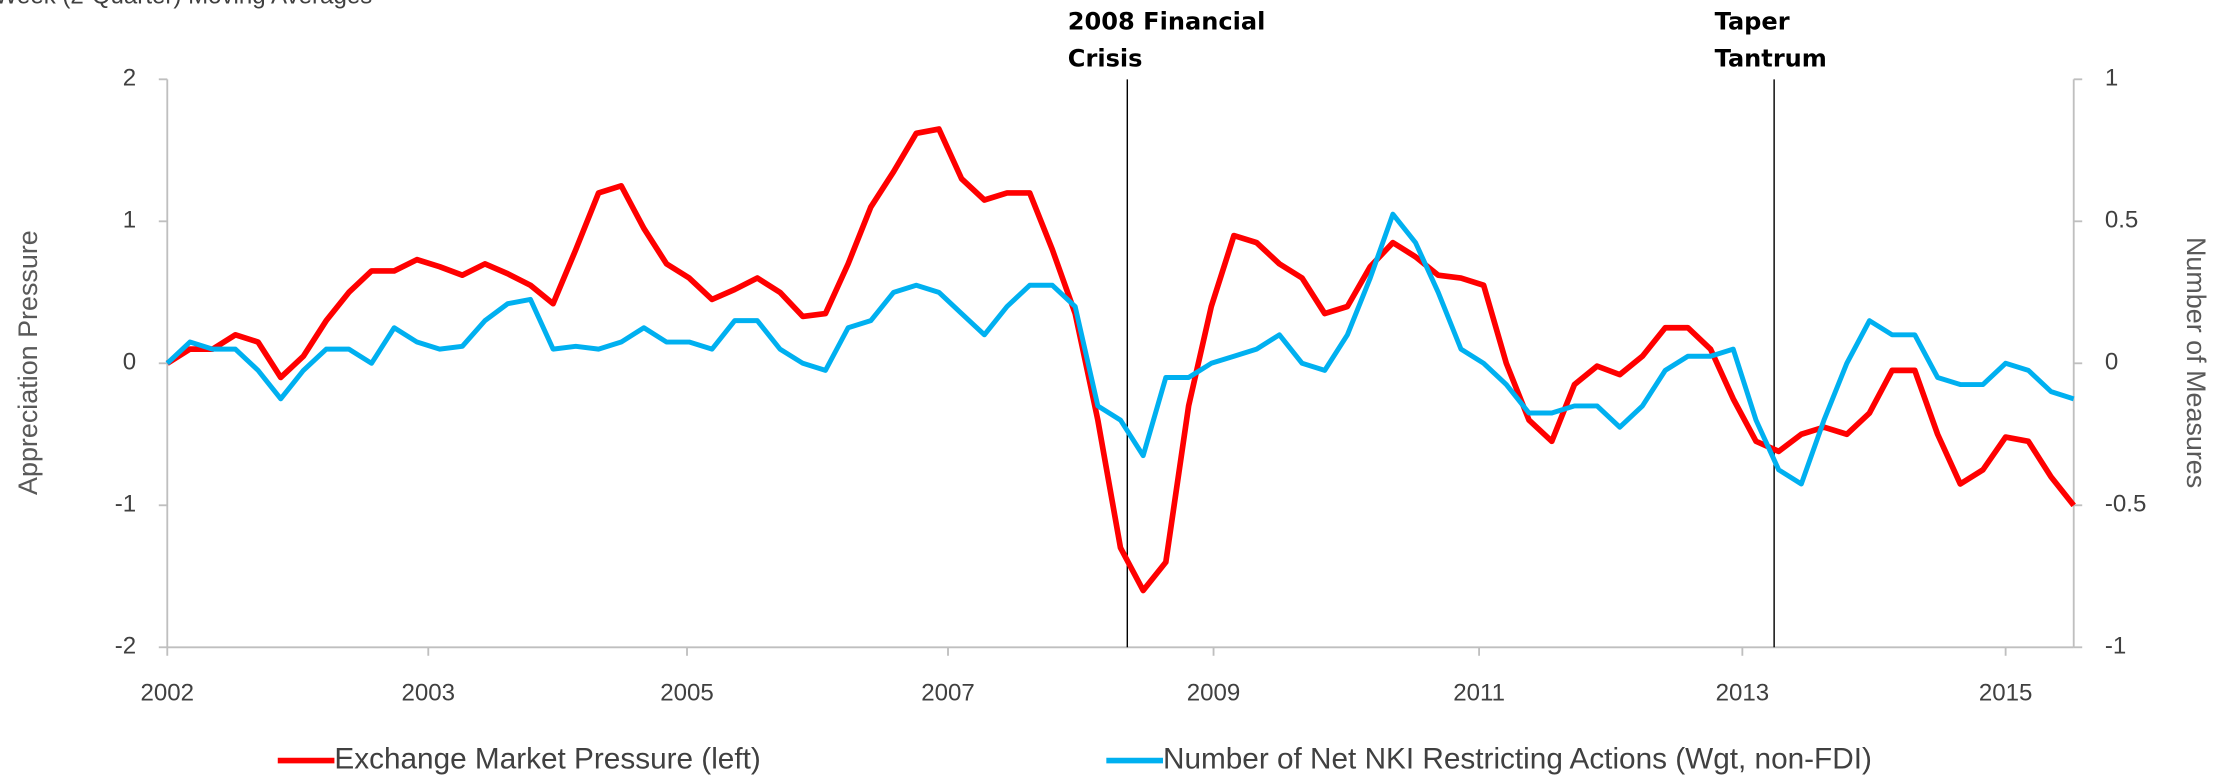  Describe the element at coordinates (1479, 692) in the screenshot. I see `x-tick-label: 2011` at that location.